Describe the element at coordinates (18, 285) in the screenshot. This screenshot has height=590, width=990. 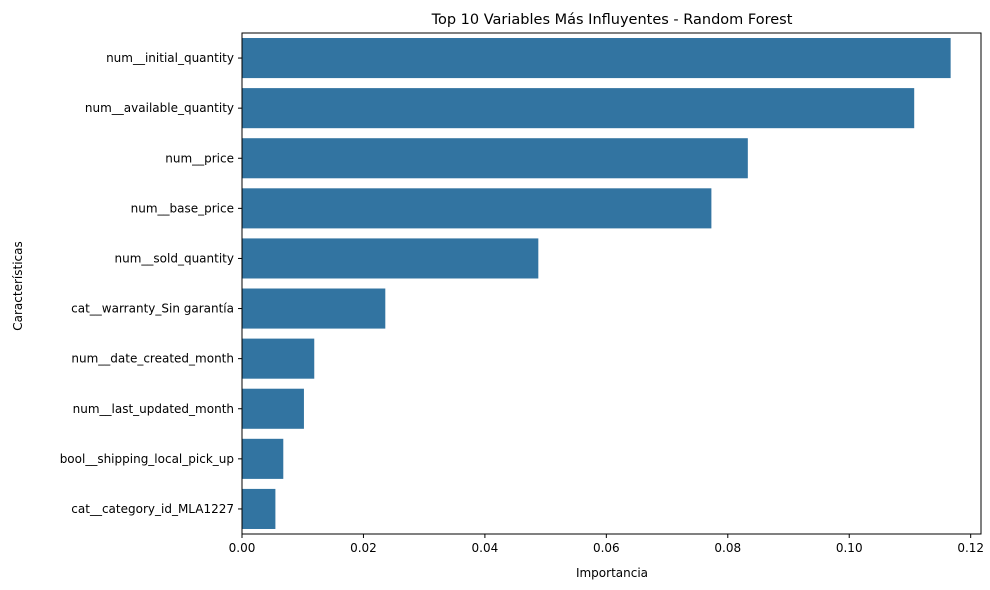
I see `y-axis-title: Características` at that location.